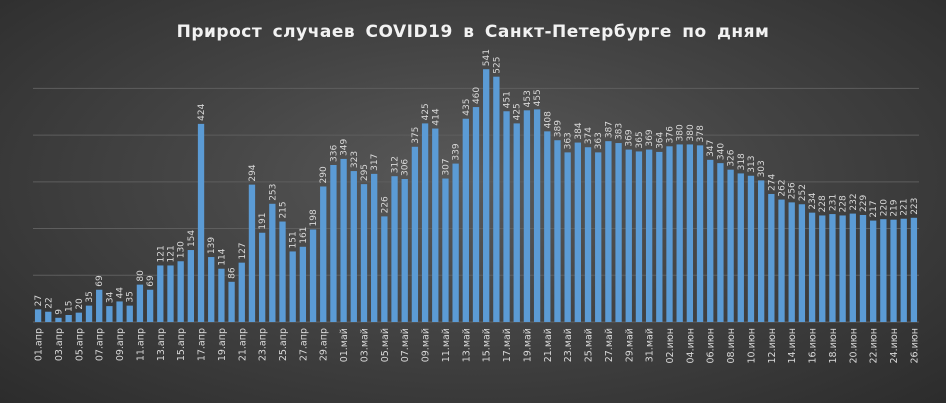 This screenshot has height=403, width=946. What do you see at coordinates (181, 344) in the screenshot?
I see `x-tick-label: 15.апр` at bounding box center [181, 344].